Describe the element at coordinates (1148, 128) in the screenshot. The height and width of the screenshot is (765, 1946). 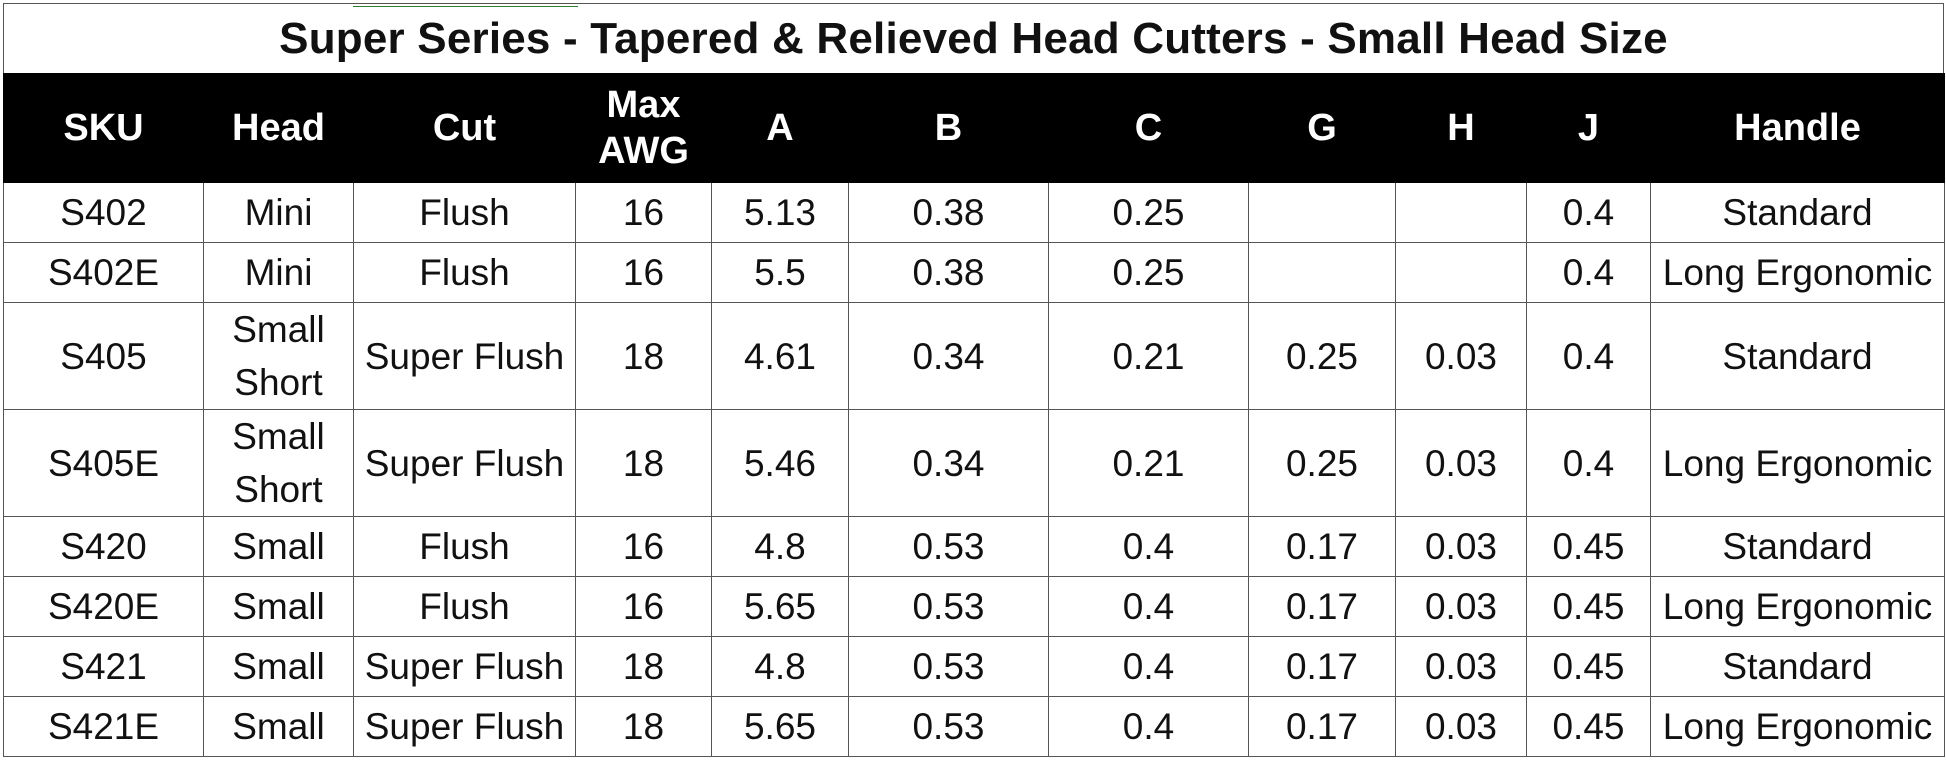
I see `header-c: C` at that location.